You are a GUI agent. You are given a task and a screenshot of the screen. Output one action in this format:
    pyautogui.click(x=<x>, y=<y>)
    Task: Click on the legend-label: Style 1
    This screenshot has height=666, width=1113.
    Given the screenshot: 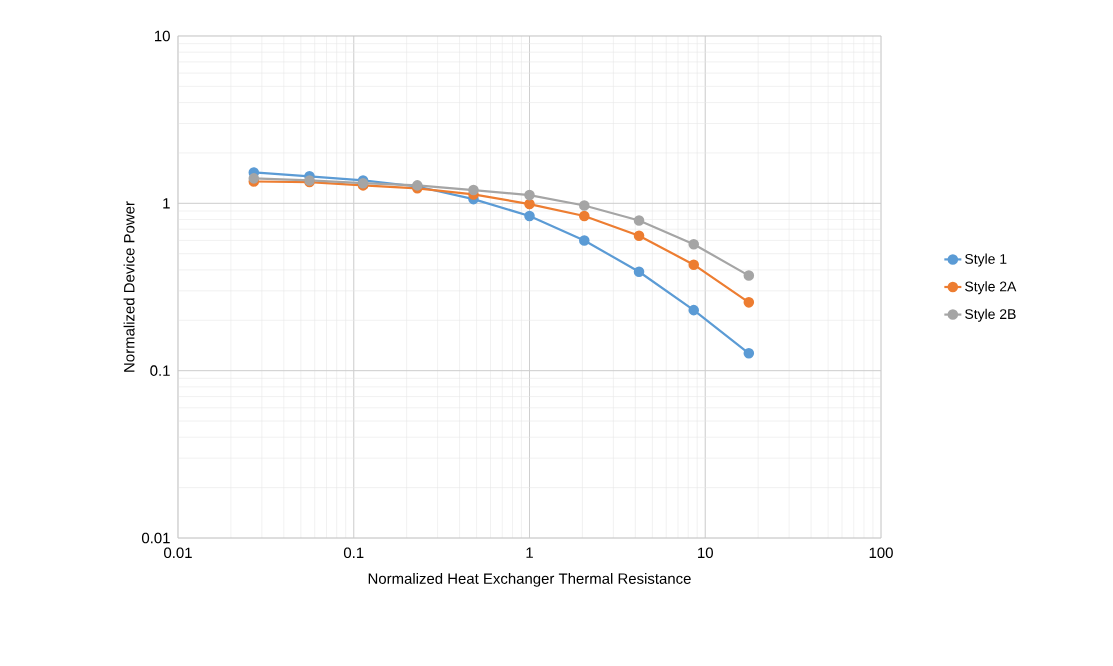 What is the action you would take?
    pyautogui.click(x=986, y=260)
    